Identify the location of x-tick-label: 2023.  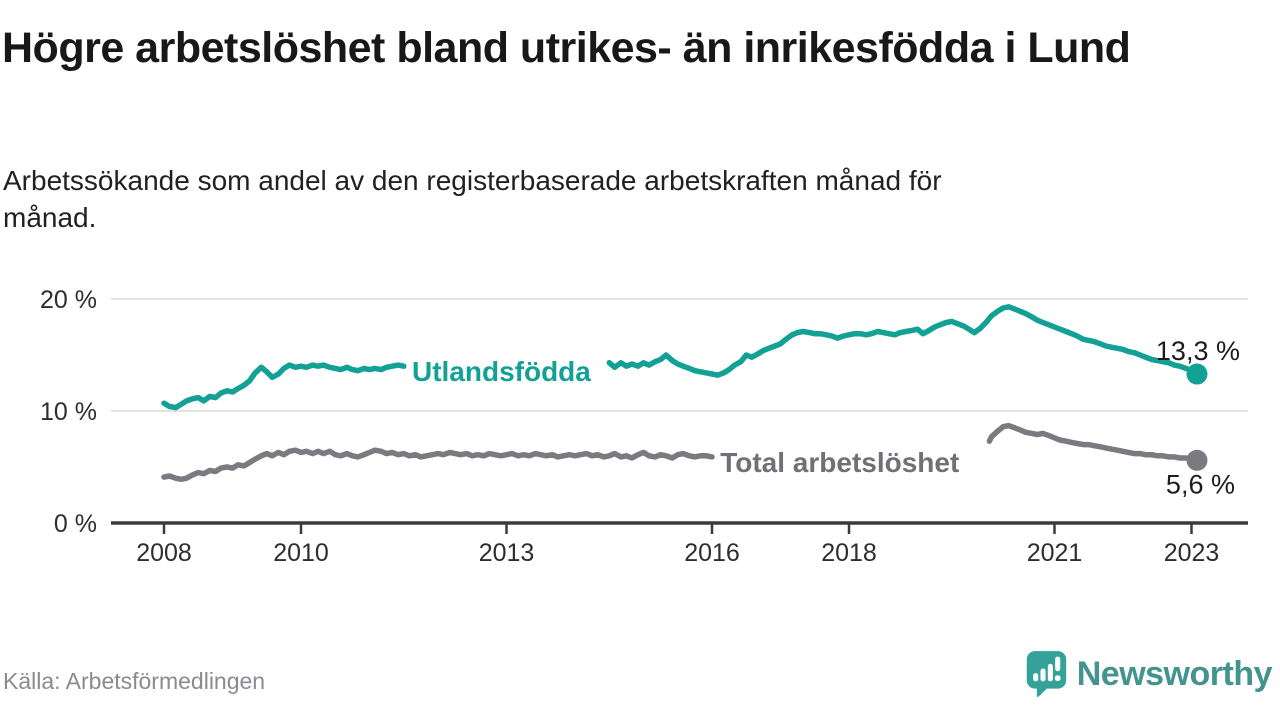
(1192, 553).